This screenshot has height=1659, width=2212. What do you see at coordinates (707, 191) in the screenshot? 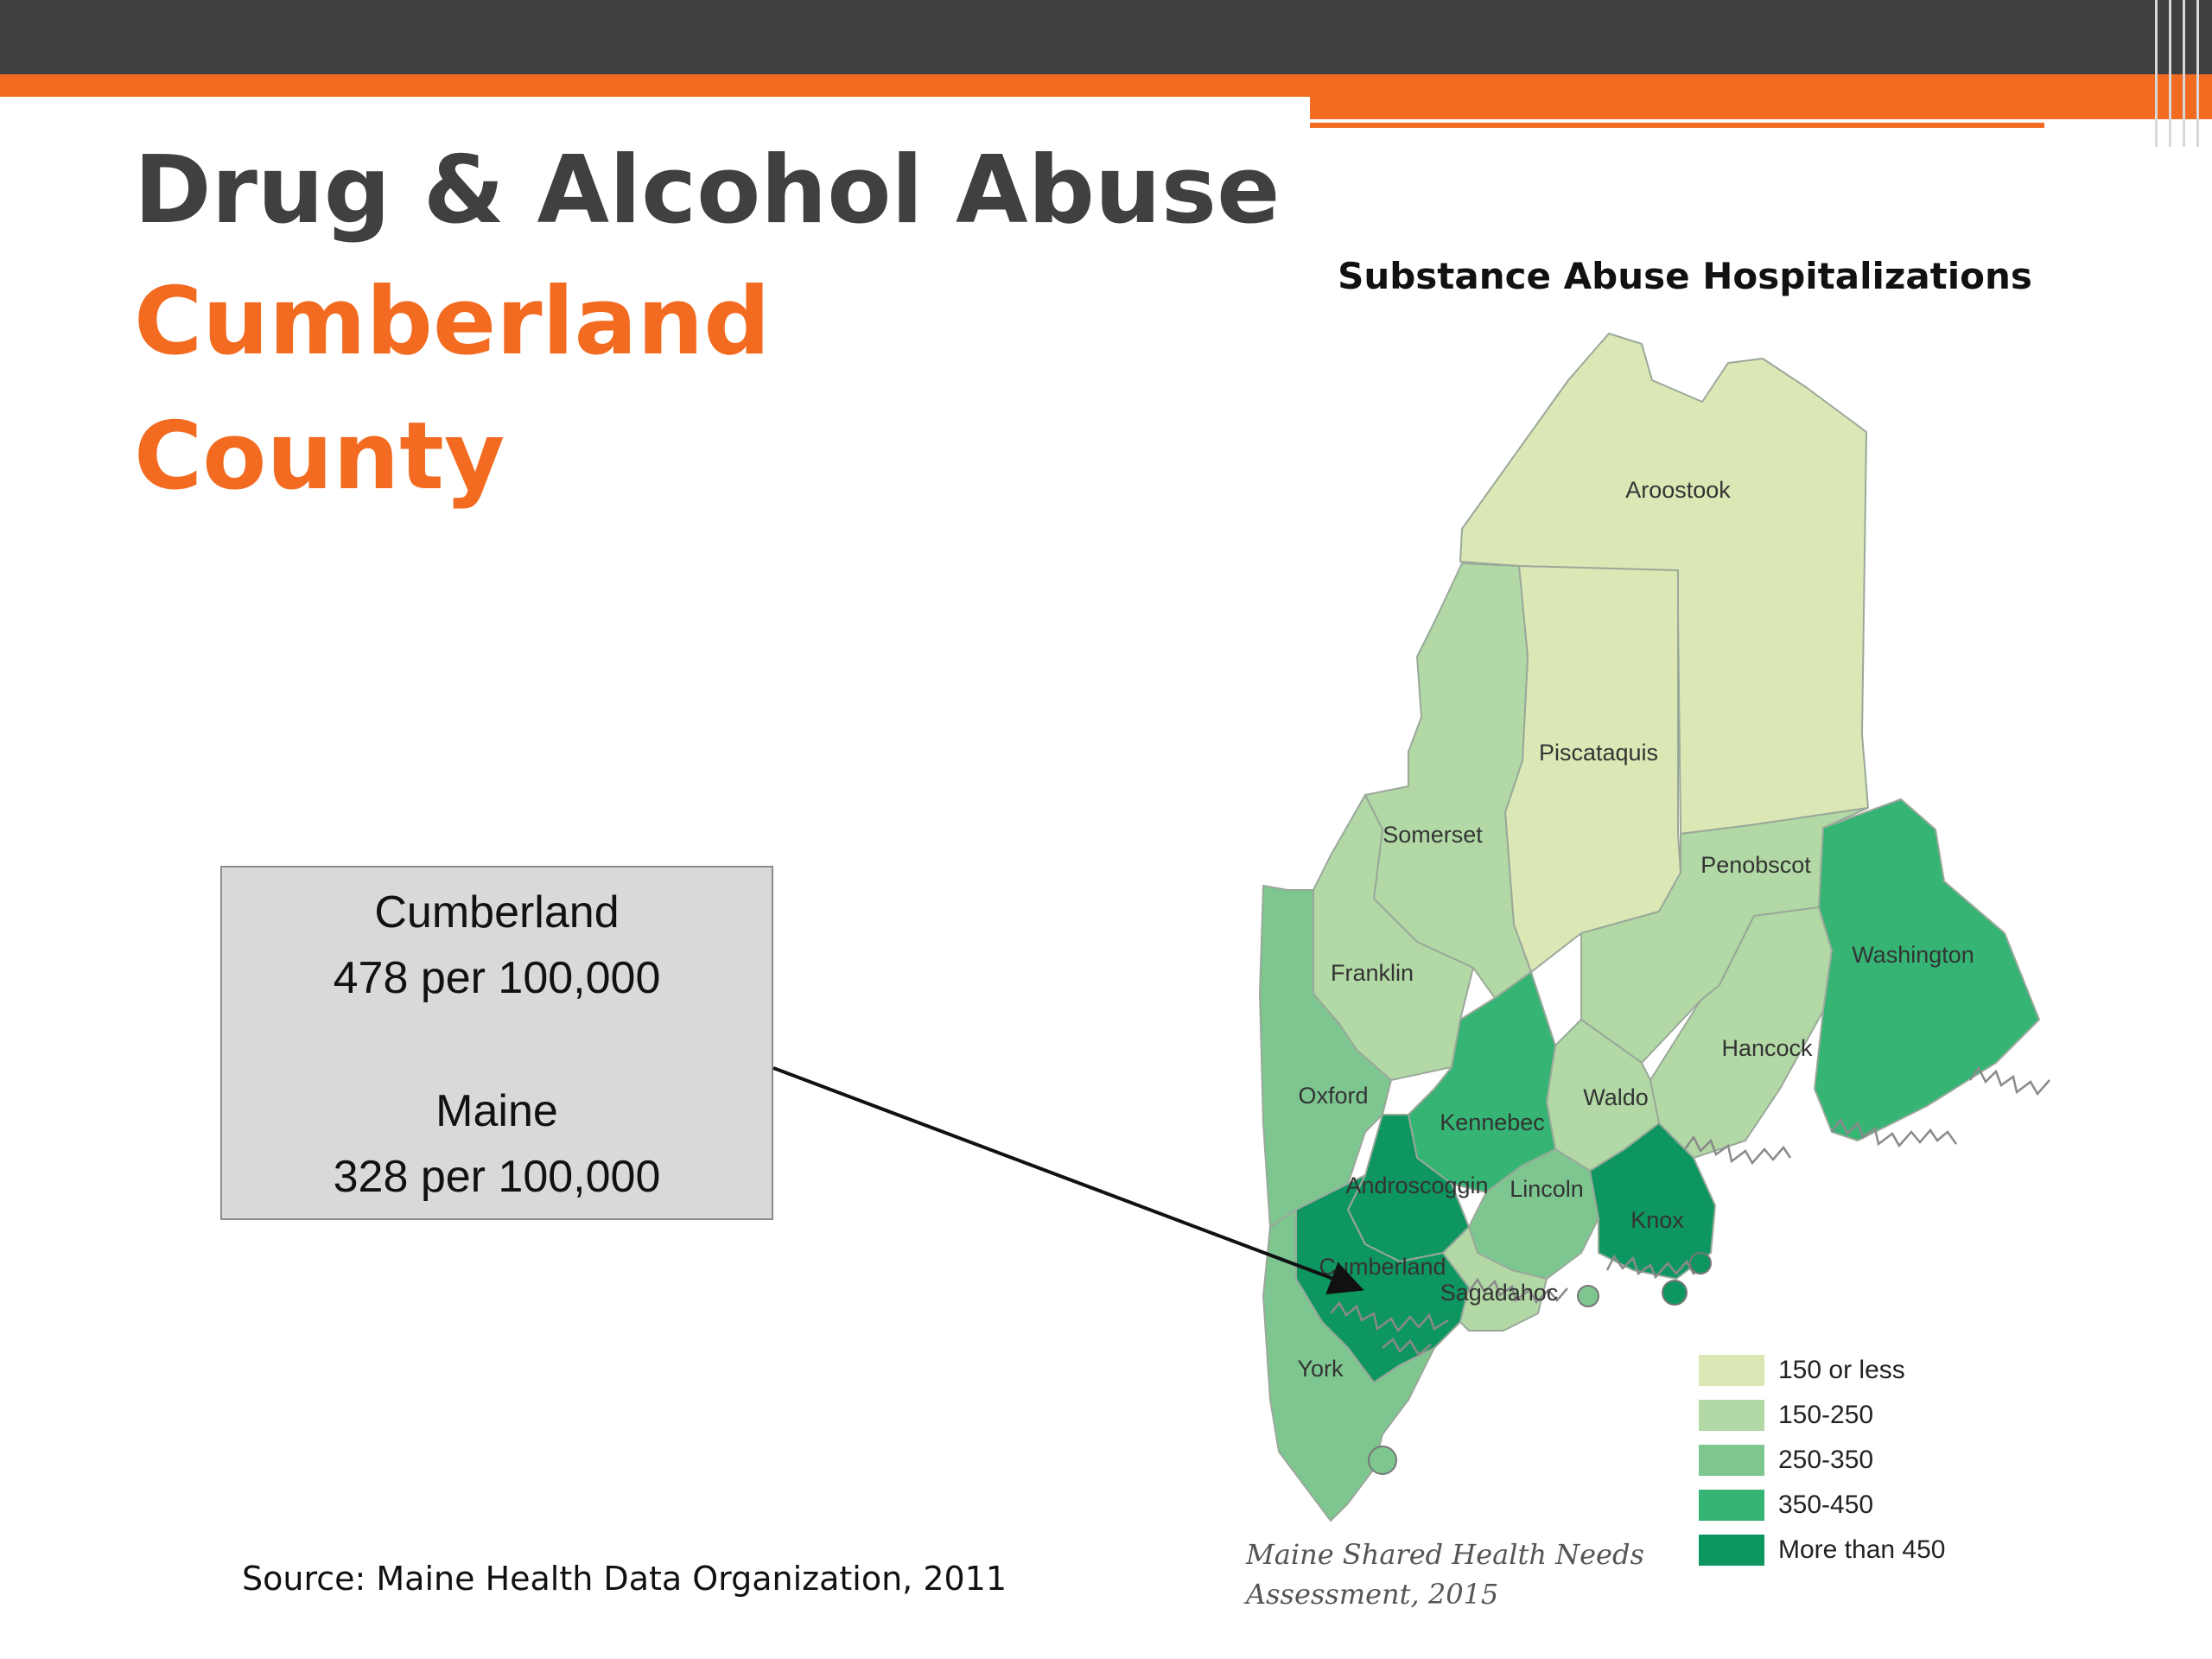
I see `slide-title: Drug & Alcohol Abuse` at bounding box center [707, 191].